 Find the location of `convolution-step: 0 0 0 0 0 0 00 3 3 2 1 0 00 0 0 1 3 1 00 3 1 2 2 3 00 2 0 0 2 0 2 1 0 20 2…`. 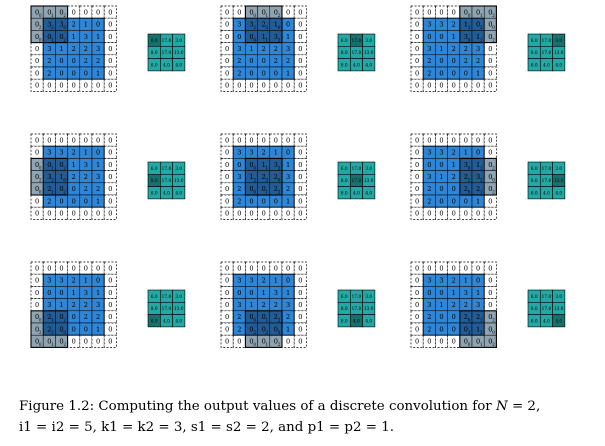

convolution-step: 0 0 0 0 0 0 00 3 3 2 1 0 00 0 0 1 3 1 00 3 1 2 2 3 00 2 0 0 2 0 2 1 0 20 2… is located at coordinates (488, 304).